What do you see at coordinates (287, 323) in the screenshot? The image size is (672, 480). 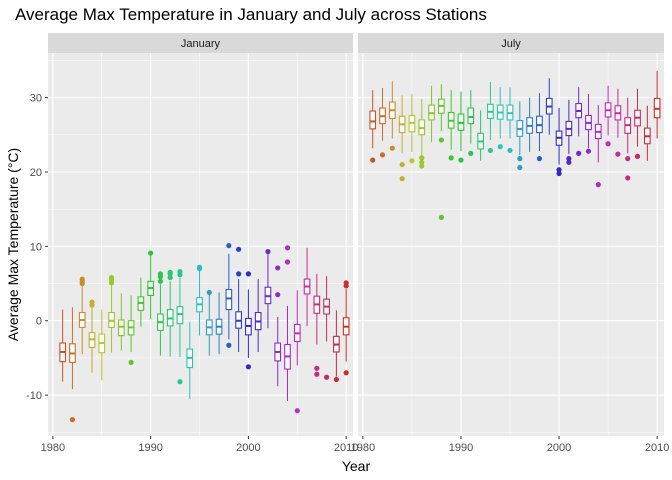 I see `box-2004` at bounding box center [287, 323].